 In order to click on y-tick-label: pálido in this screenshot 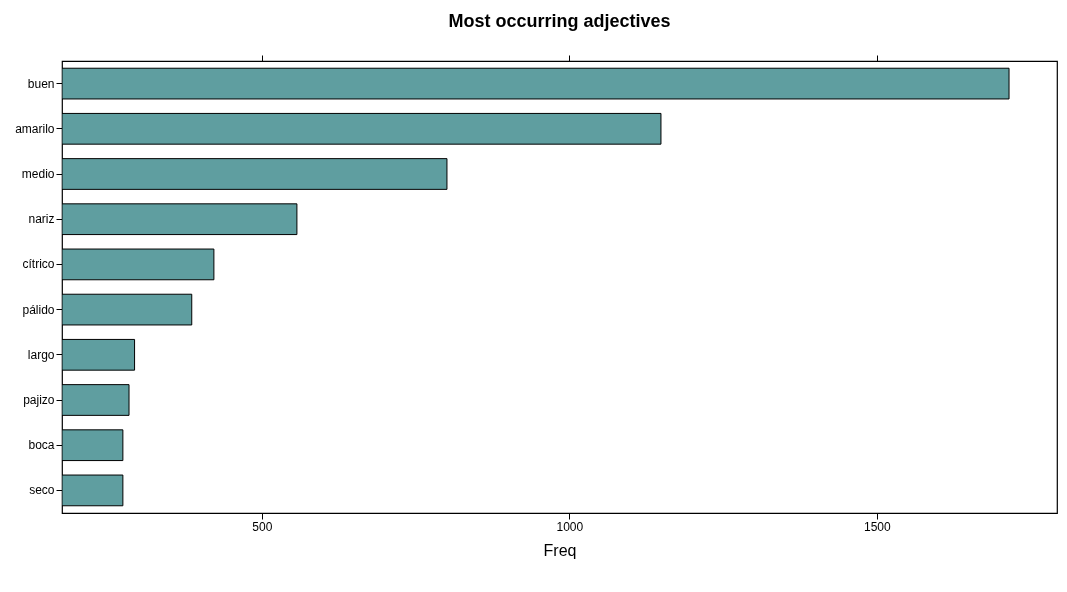, I will do `click(38, 309)`.